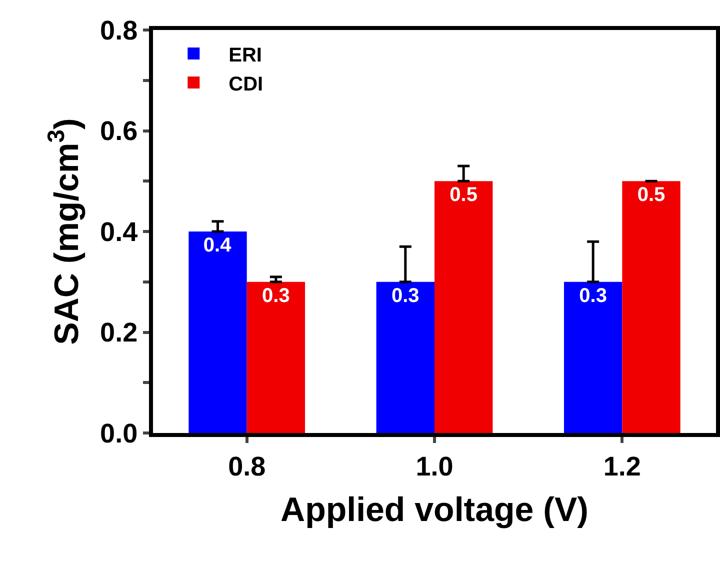 This screenshot has width=720, height=567. I want to click on x-axis-title: Applied voltage (V), so click(434, 510).